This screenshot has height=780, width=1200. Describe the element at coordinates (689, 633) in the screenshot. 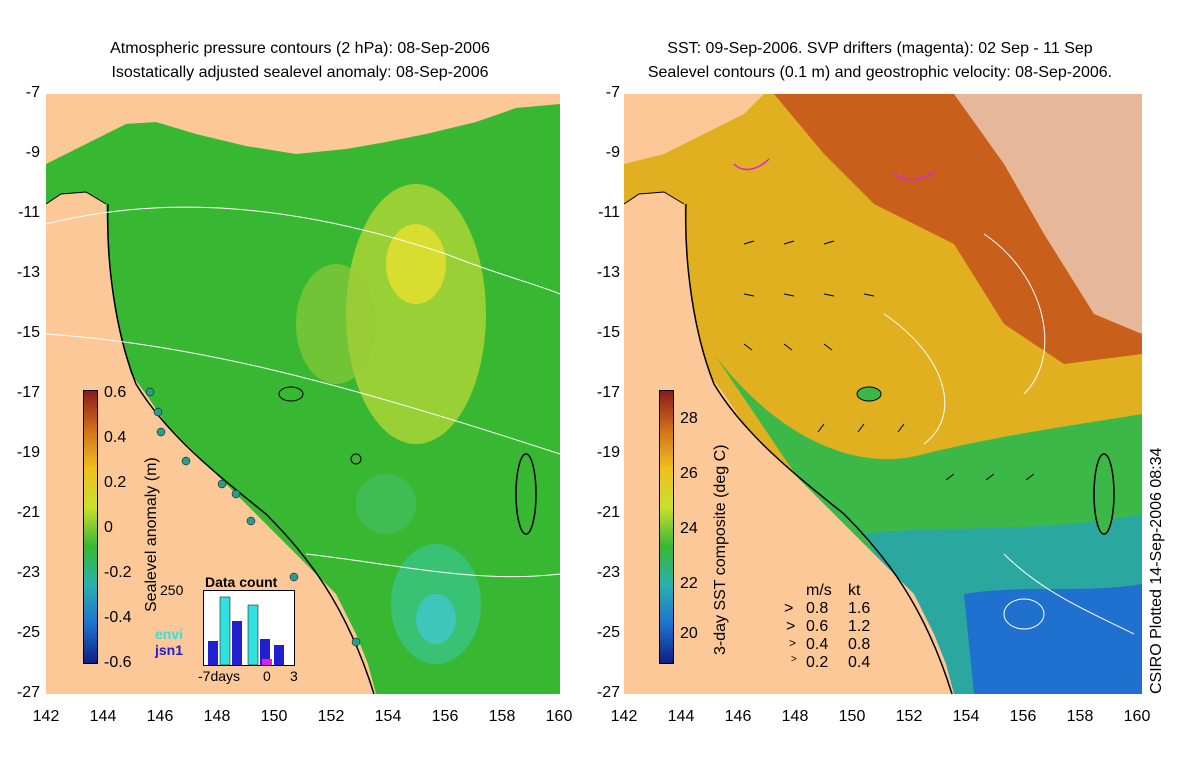

I see `sst-colorbar-tick: 20` at that location.